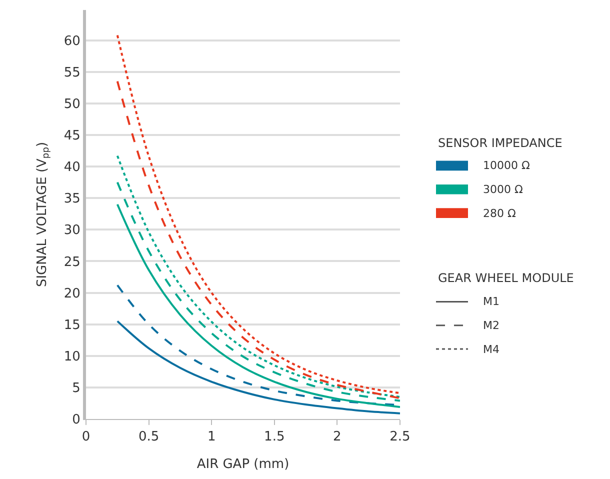 This screenshot has width=610, height=479. I want to click on y-tick-label: 45, so click(72, 136).